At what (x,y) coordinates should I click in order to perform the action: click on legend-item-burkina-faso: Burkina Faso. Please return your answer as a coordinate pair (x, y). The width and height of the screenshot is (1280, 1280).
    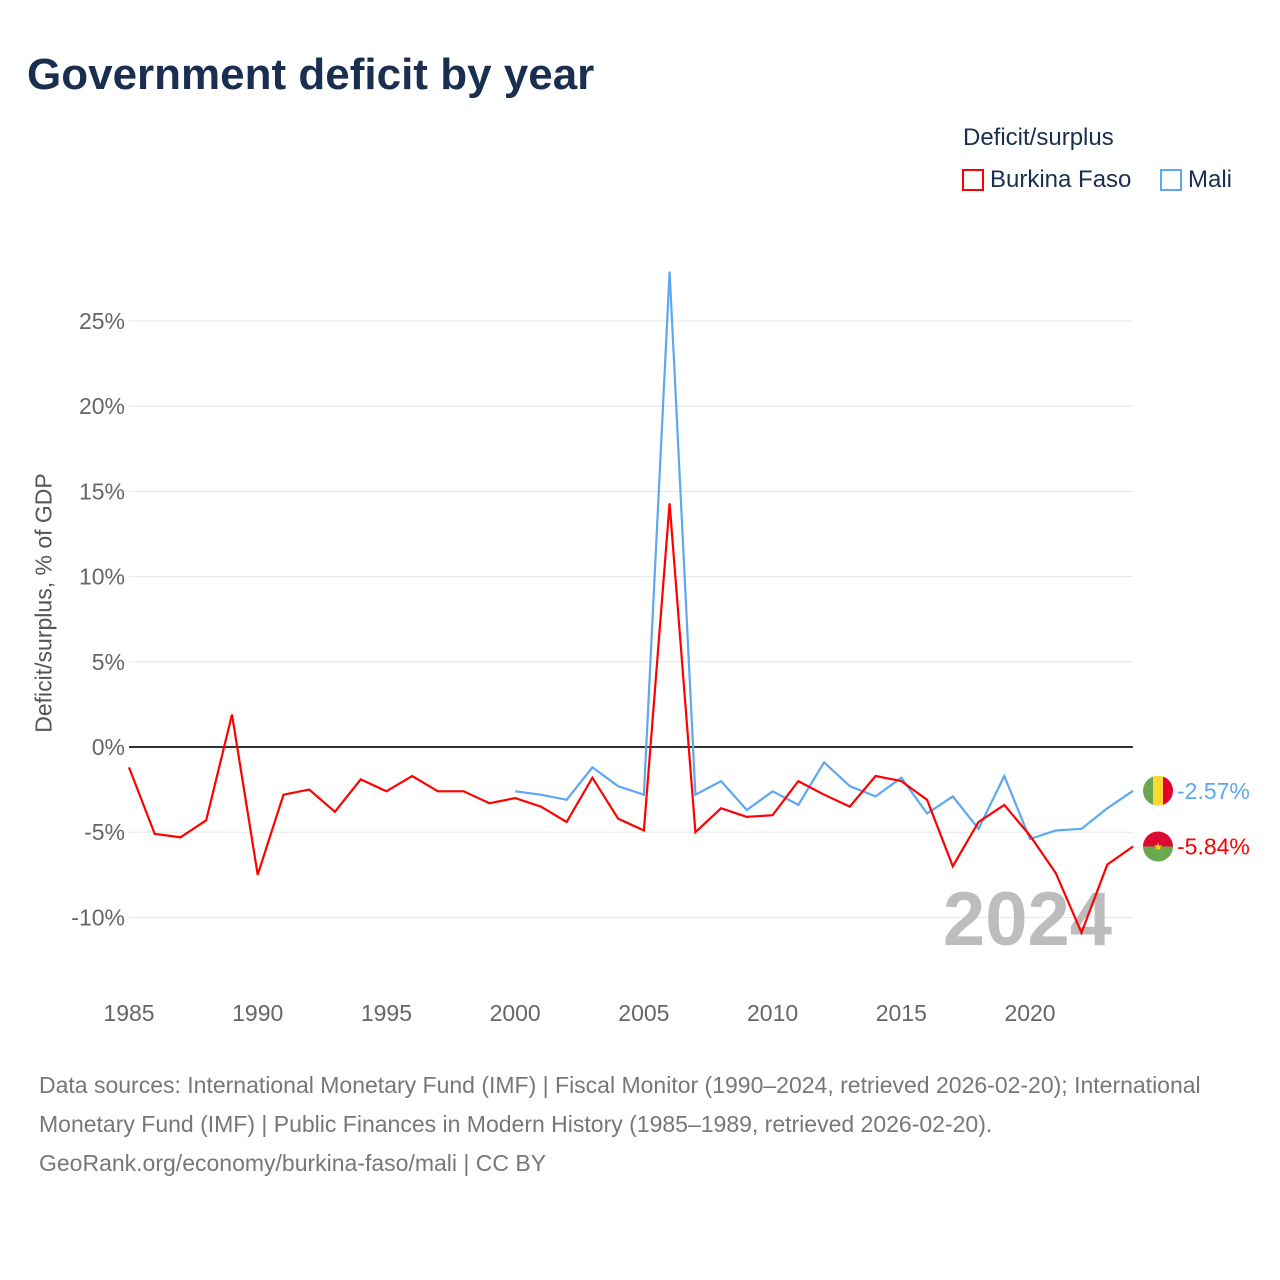
    Looking at the image, I should click on (1046, 180).